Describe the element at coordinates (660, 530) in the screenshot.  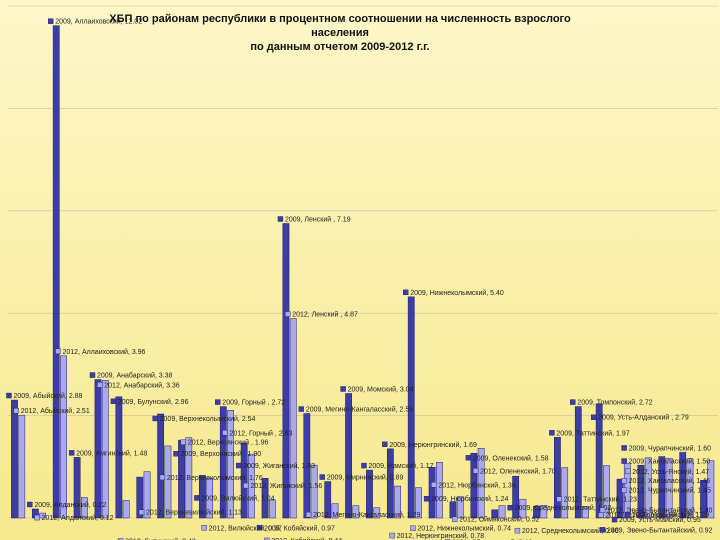
I see `data-label-56: 2009, Эвено-Бытантайский, 0.92` at that location.